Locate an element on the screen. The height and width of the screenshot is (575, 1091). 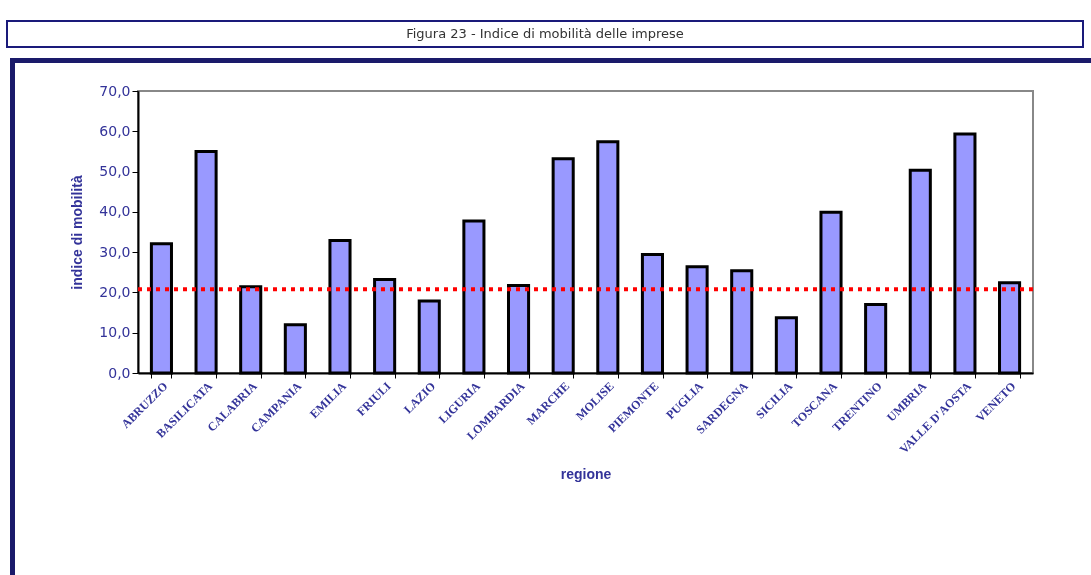
y-tick-label: 50,0 is located at coordinates (115, 171).